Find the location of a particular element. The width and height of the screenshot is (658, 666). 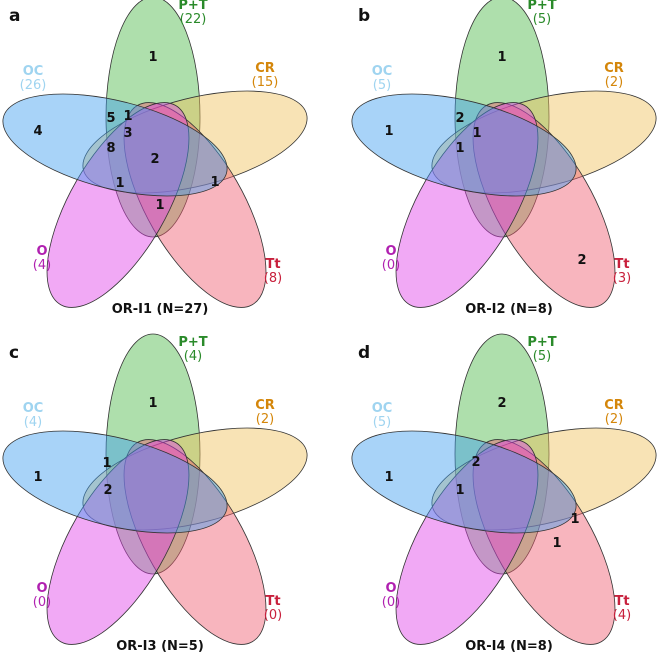

set-count-tt: (0) is located at coordinates (273, 615).